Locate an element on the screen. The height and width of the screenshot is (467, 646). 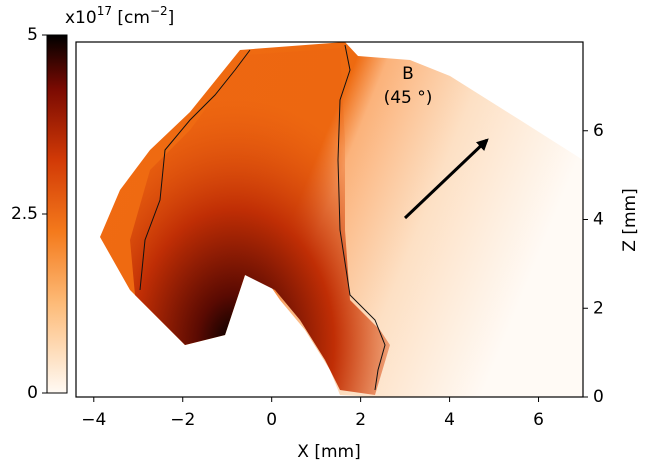
colorbar-label: x1017 [cm−2] is located at coordinates (119, 16).